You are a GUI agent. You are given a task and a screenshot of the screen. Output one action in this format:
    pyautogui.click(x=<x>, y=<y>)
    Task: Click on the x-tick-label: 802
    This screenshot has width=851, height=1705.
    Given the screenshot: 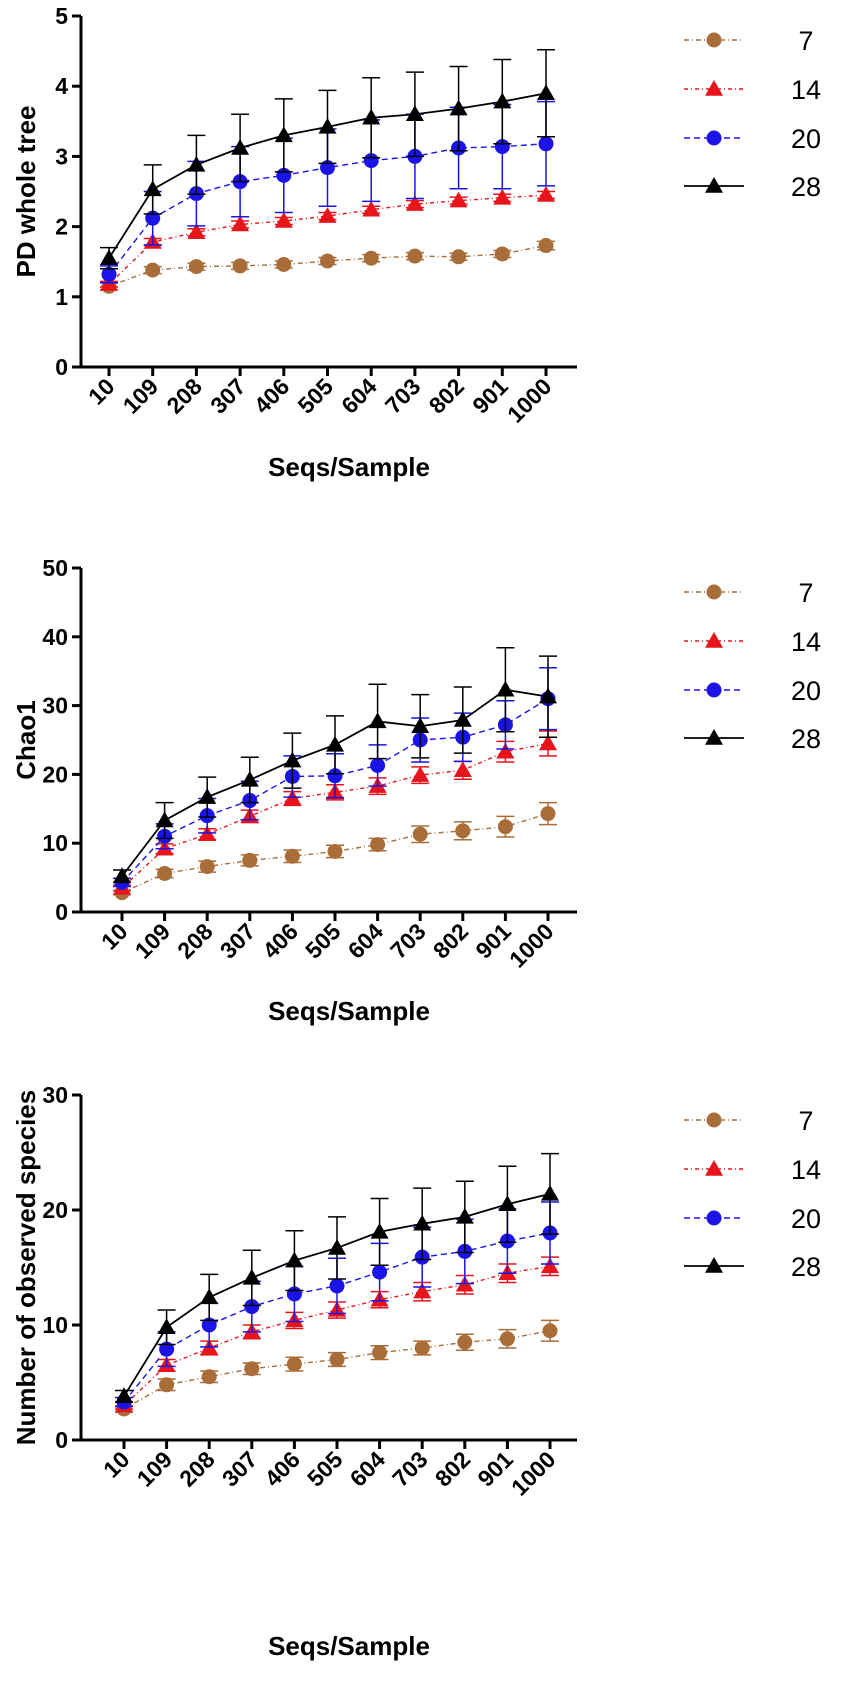 What is the action you would take?
    pyautogui.click(x=447, y=396)
    